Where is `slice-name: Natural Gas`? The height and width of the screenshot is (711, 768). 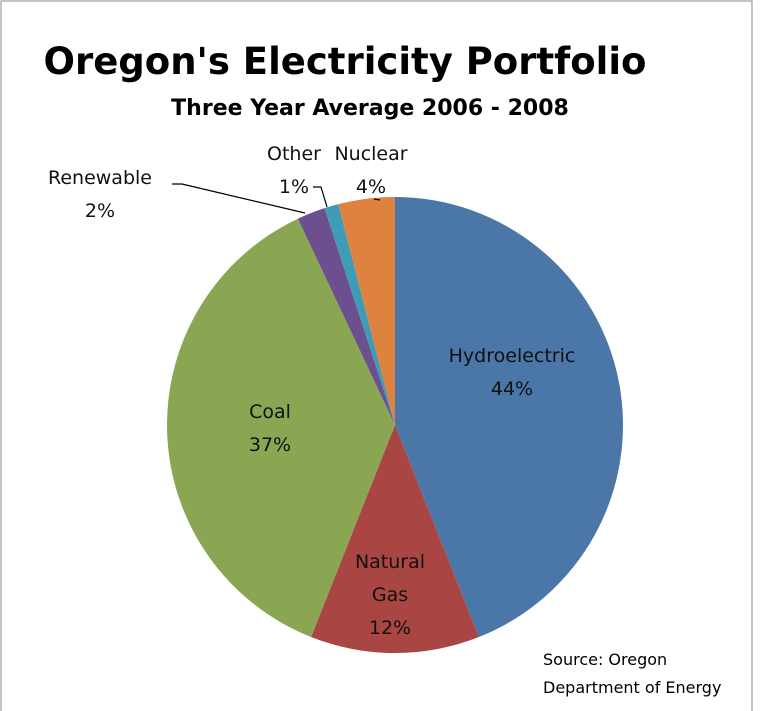
slice-name: Natural Gas is located at coordinates (390, 578).